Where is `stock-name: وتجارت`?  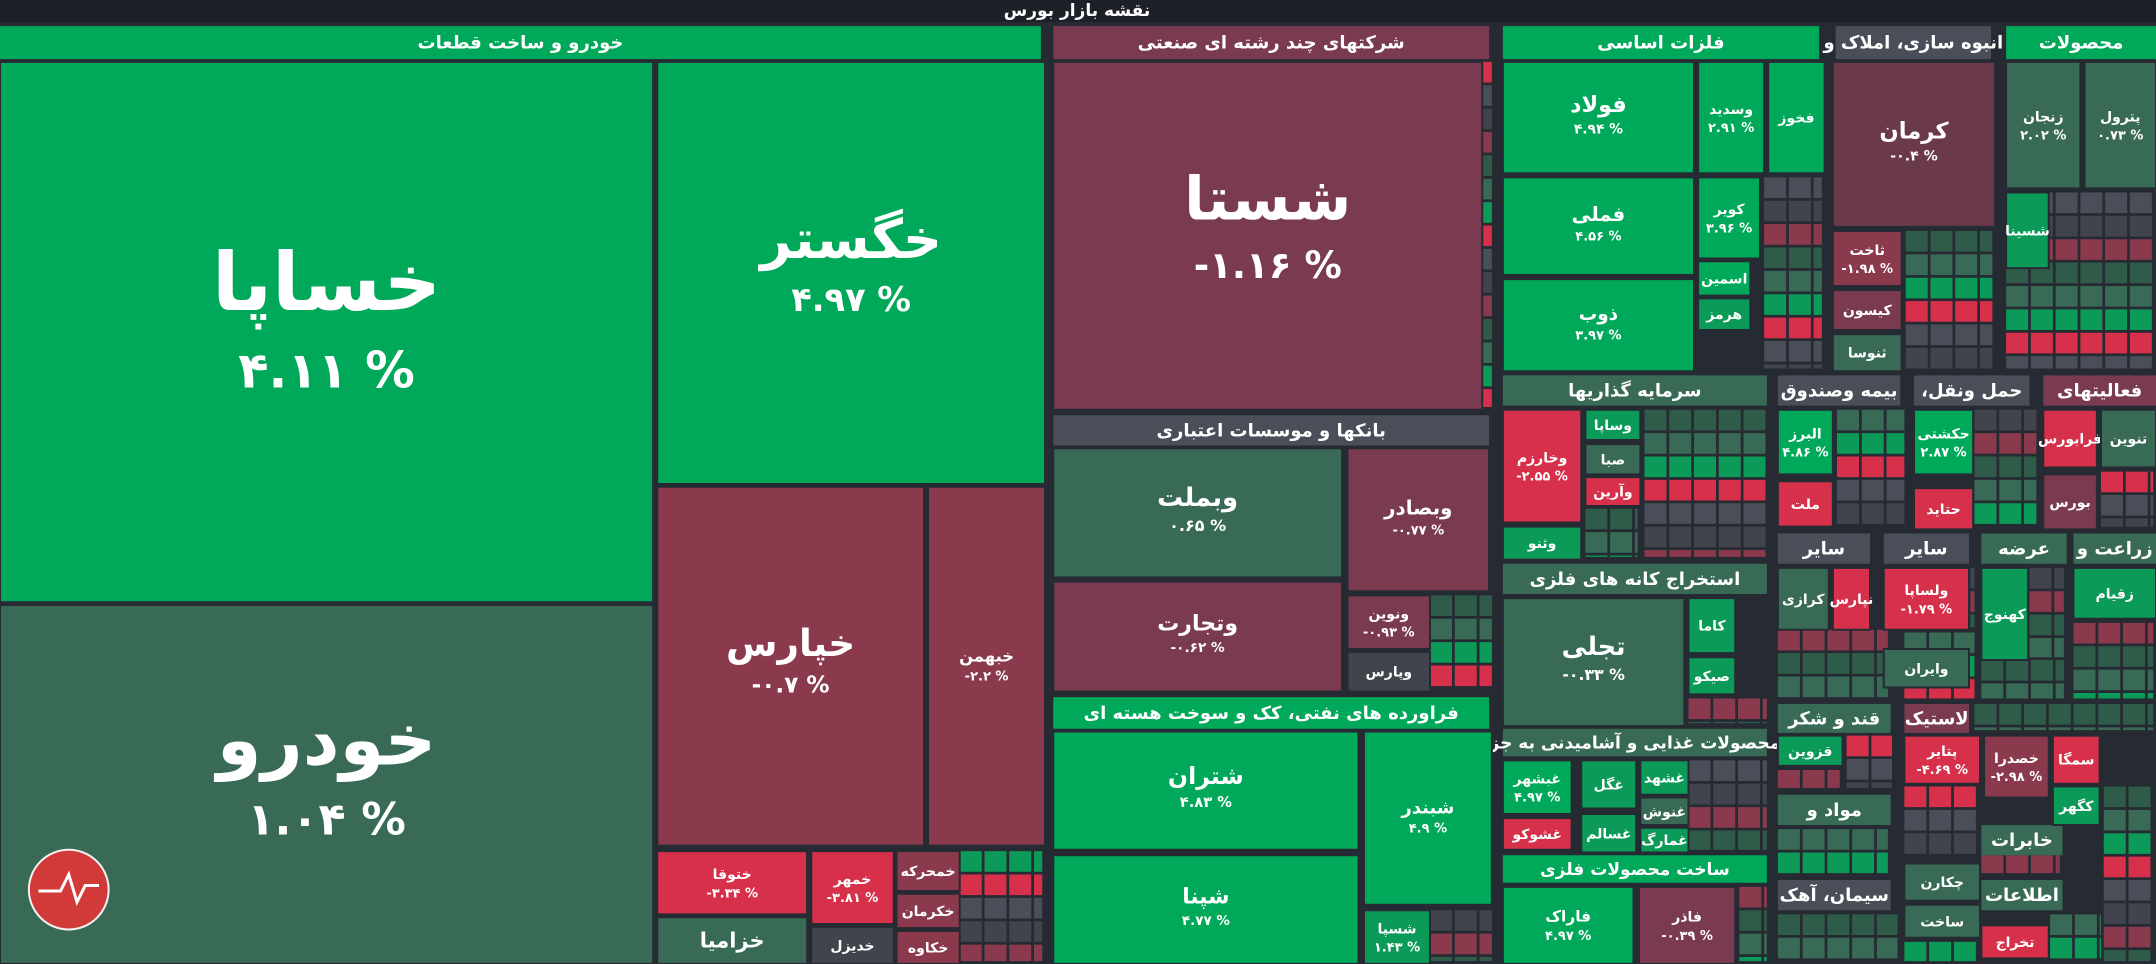 stock-name: وتجارت is located at coordinates (1197, 624).